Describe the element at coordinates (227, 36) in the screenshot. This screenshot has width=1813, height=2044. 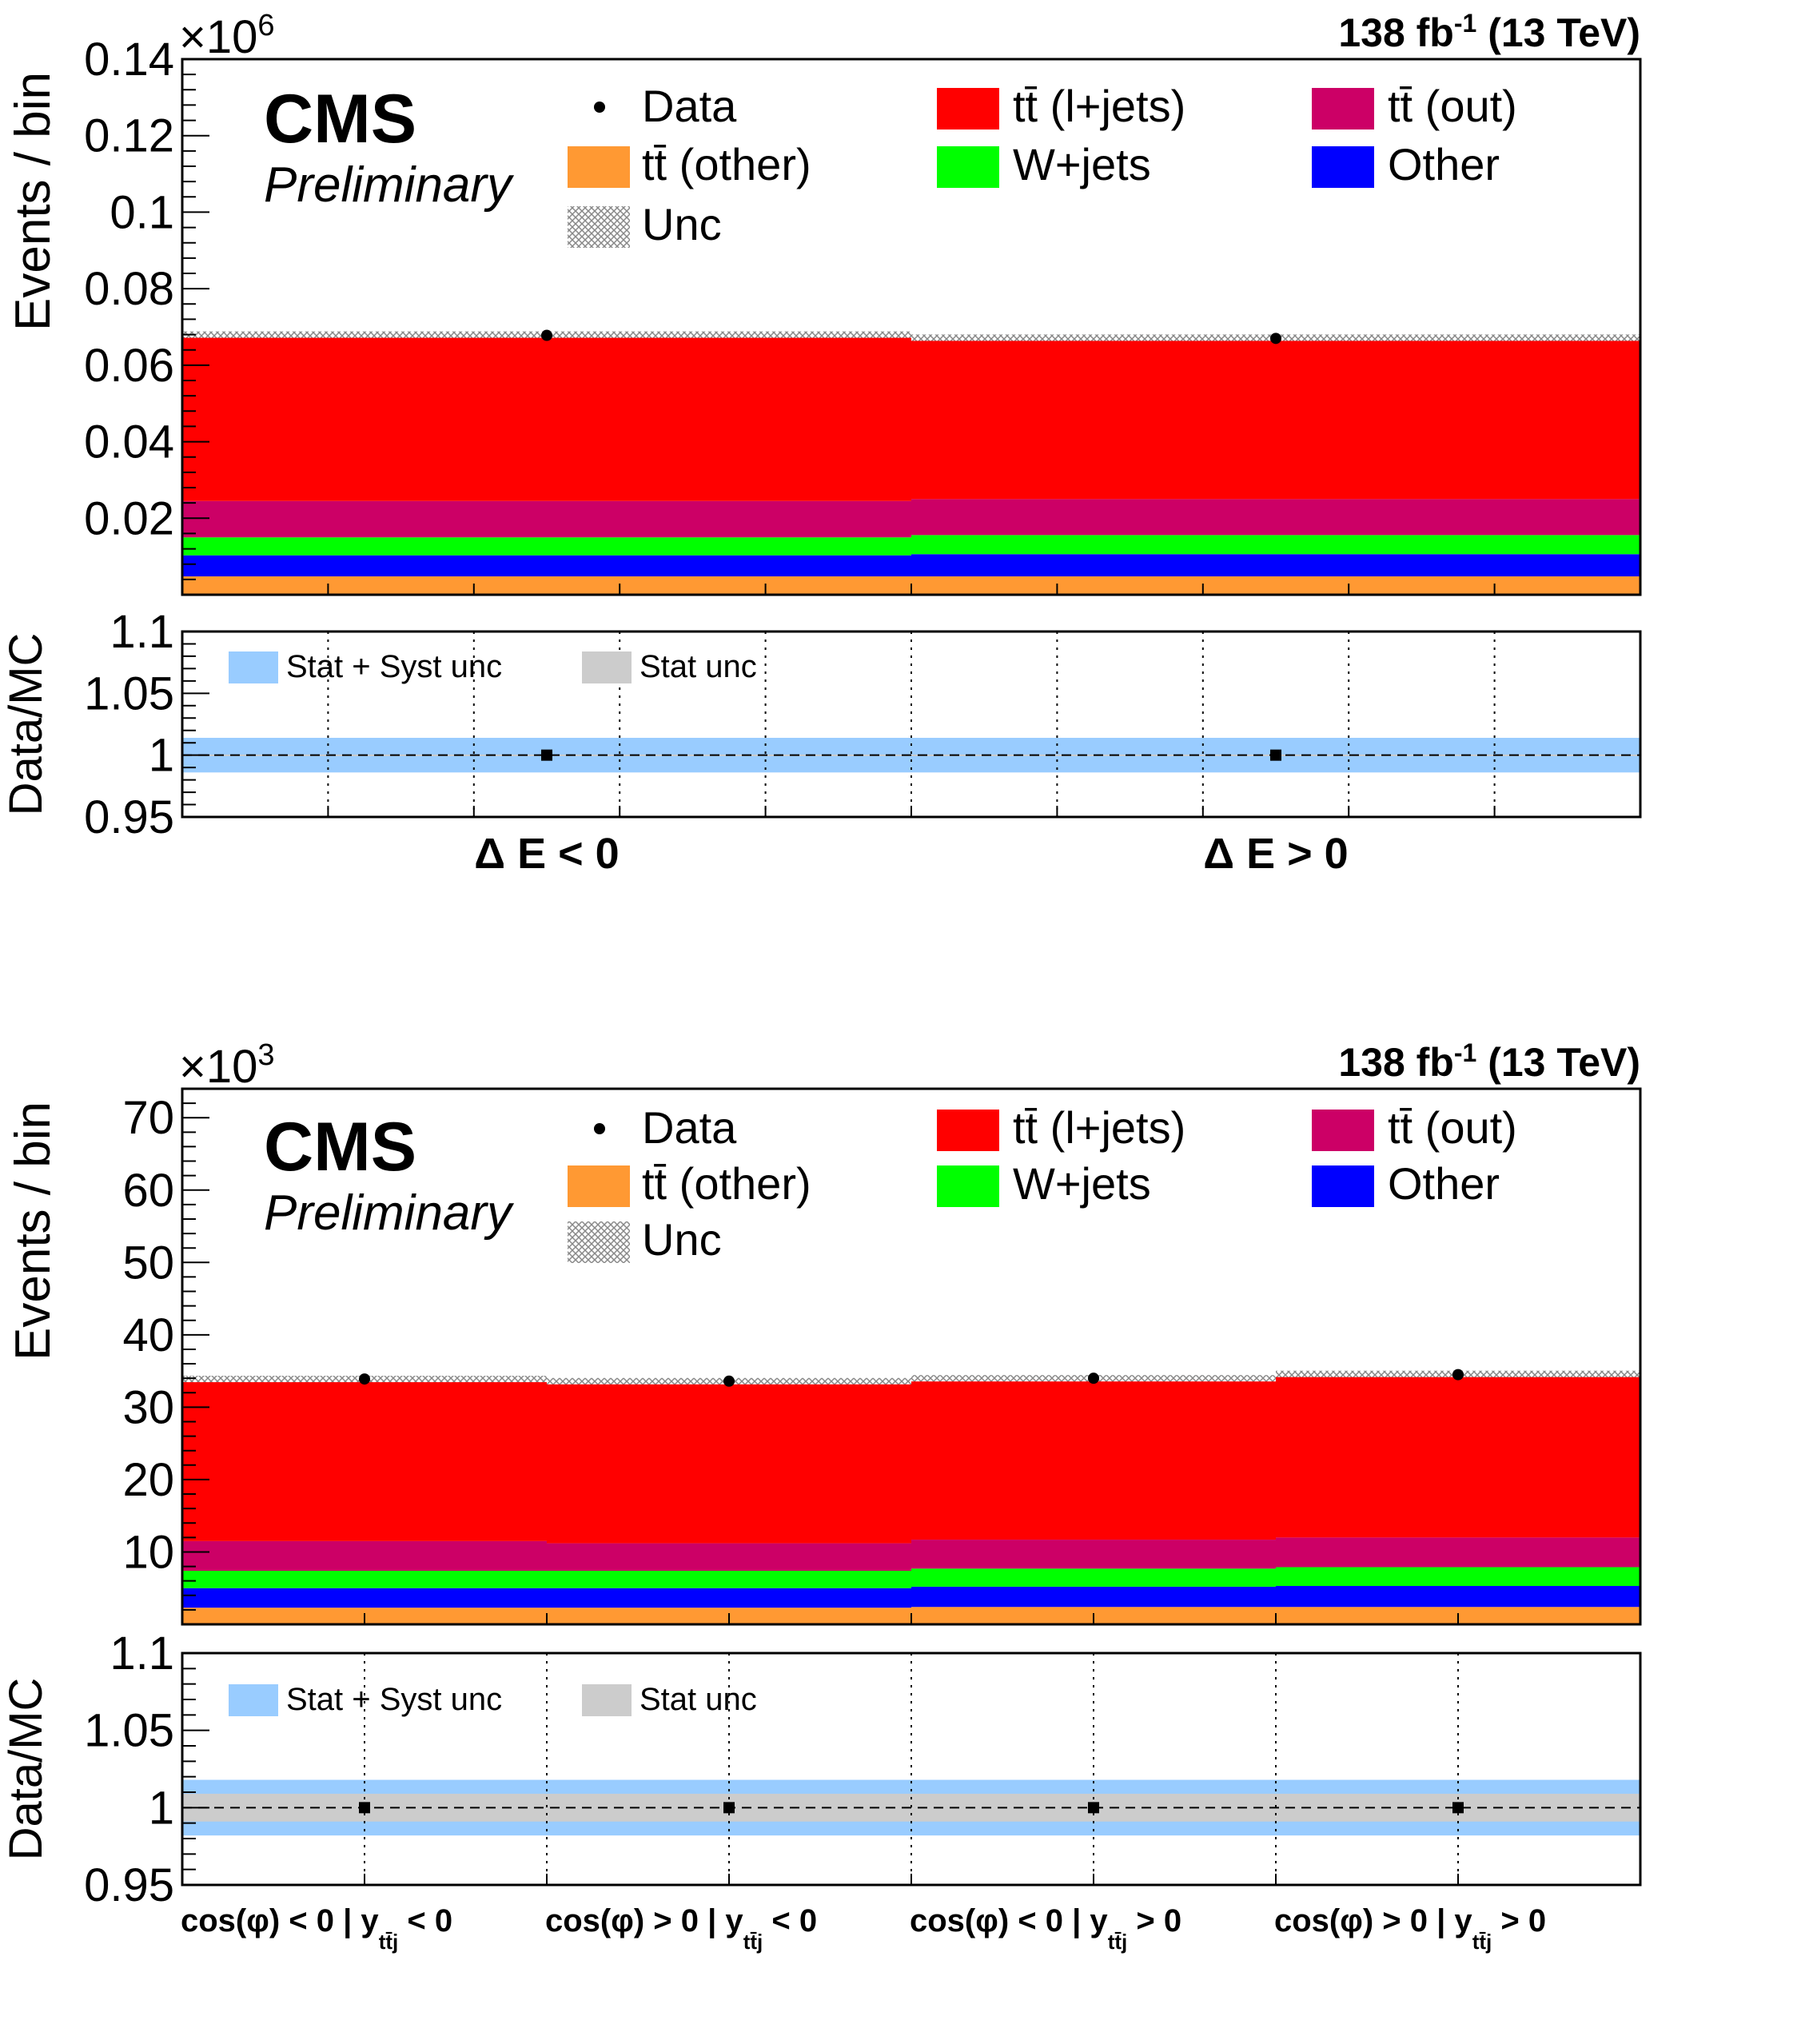
I see `panel-1-scale-label: ×10⁶` at that location.